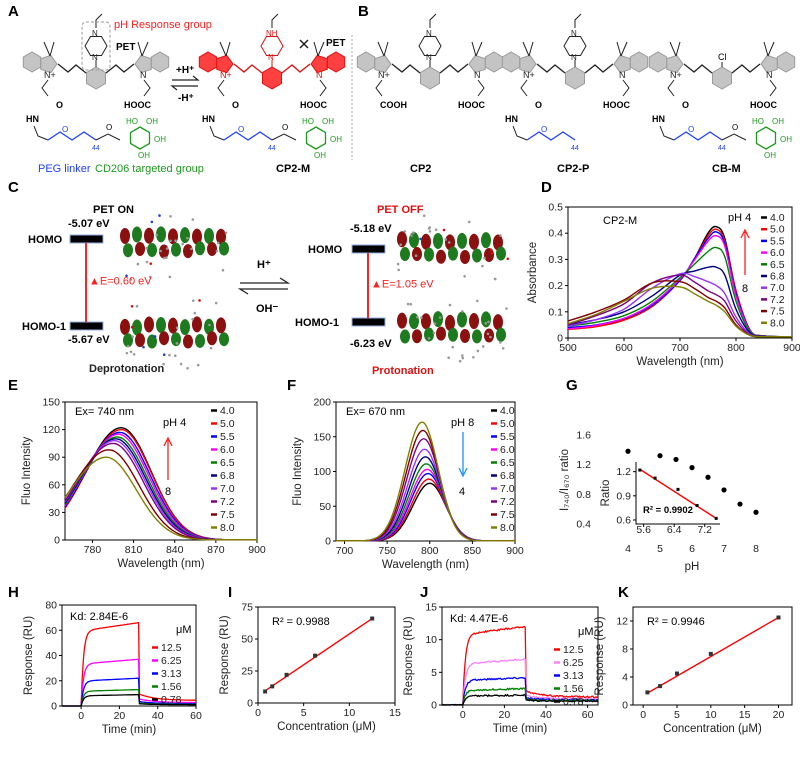 The height and width of the screenshot is (770, 800). Describe the element at coordinates (658, 119) in the screenshot. I see `amide-label: HN` at that location.